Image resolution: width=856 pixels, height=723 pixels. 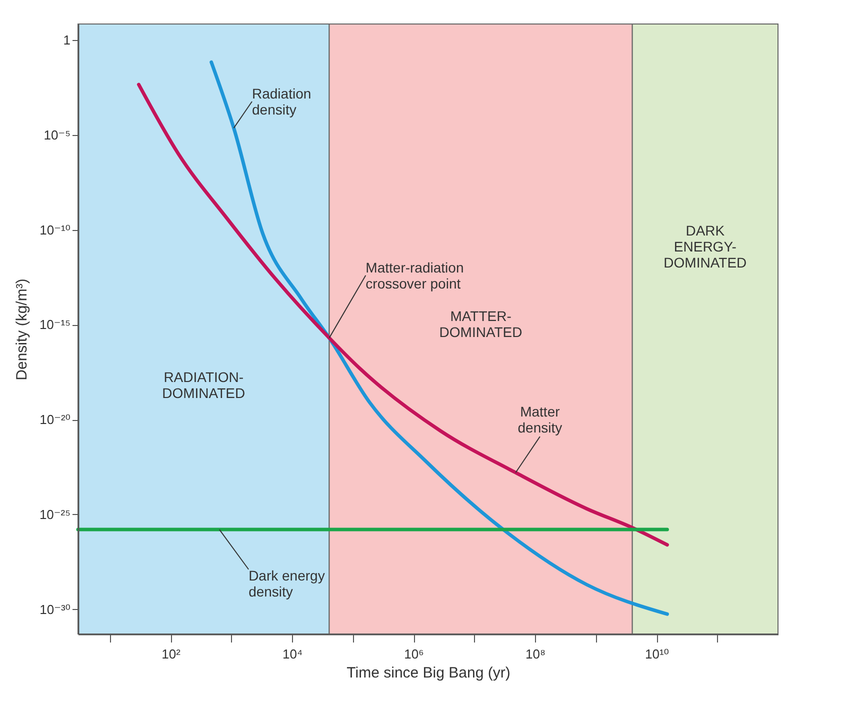 I want to click on x-tick-label: 10⁴, so click(x=292, y=654).